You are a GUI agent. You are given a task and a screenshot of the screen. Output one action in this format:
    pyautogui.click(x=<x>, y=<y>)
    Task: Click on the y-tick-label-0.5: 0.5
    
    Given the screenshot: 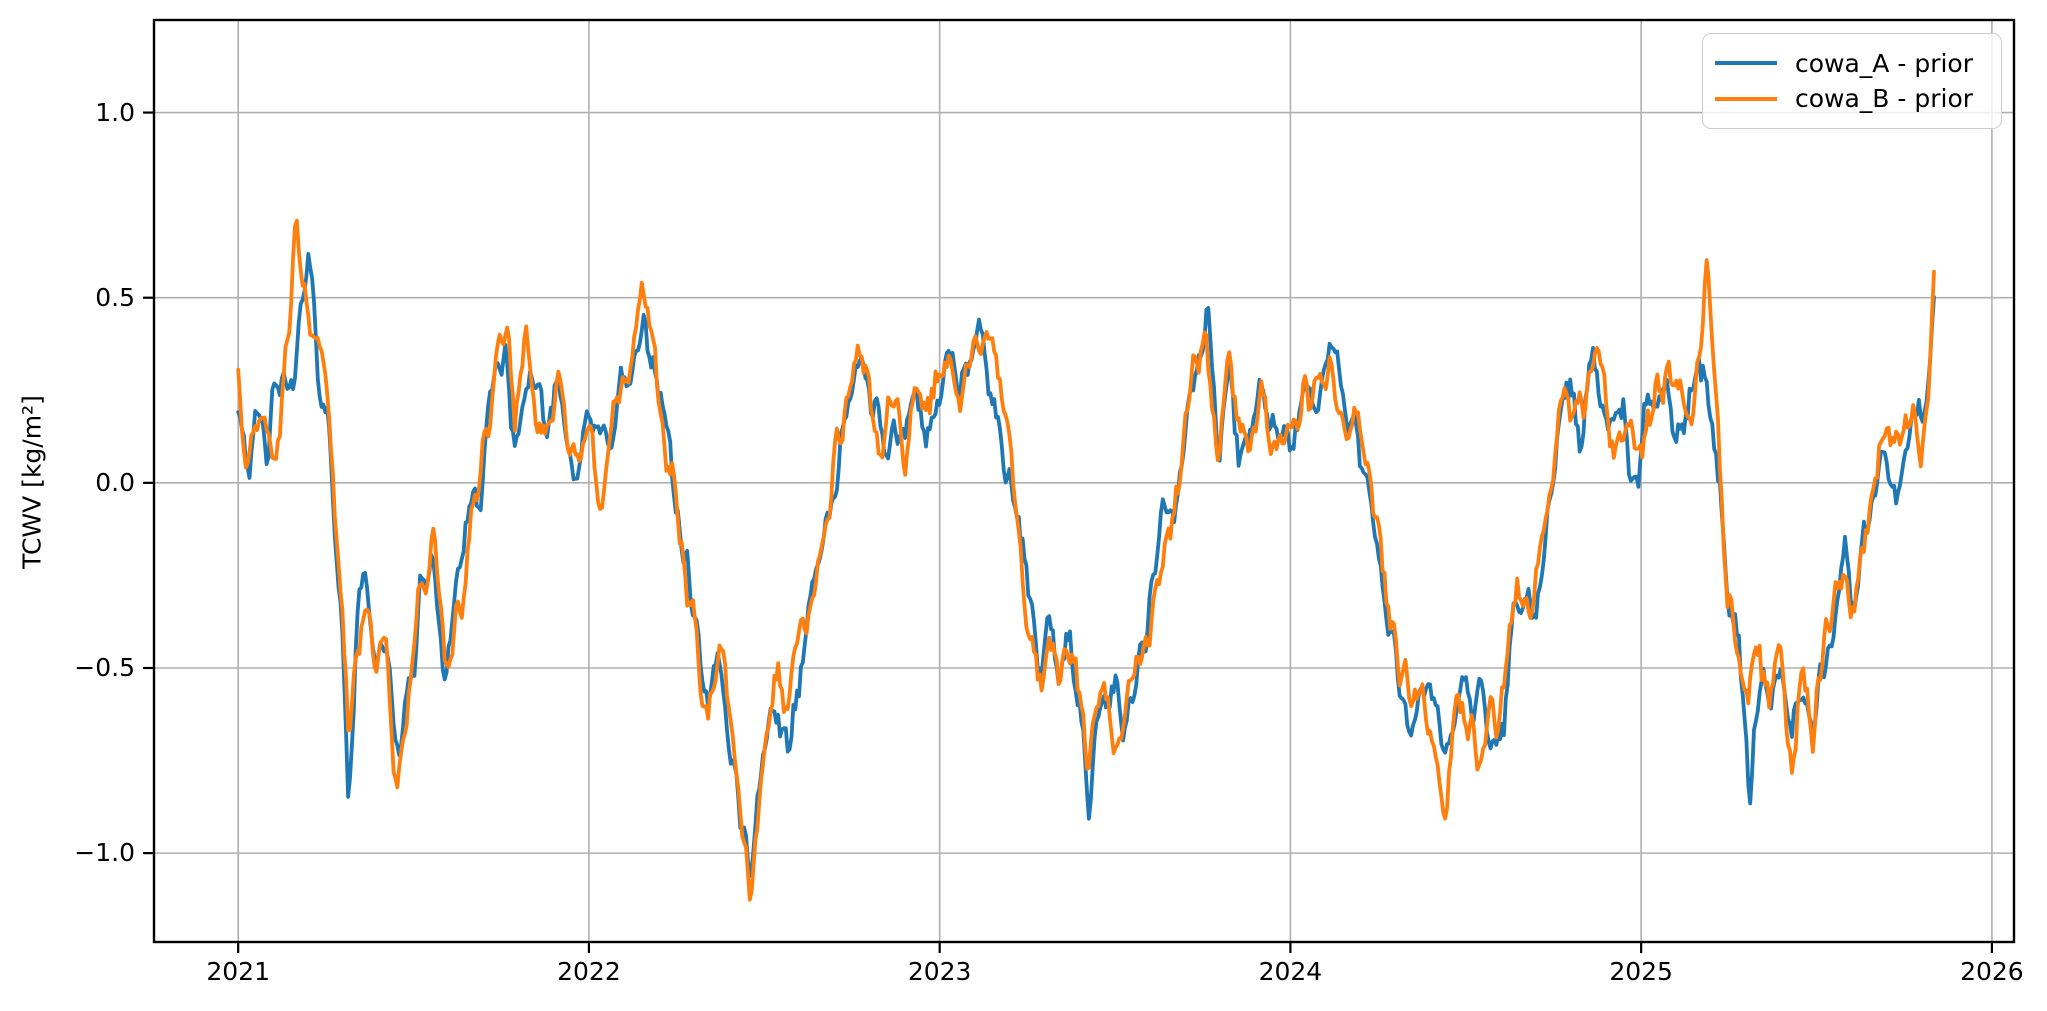 What is the action you would take?
    pyautogui.click(x=115, y=297)
    